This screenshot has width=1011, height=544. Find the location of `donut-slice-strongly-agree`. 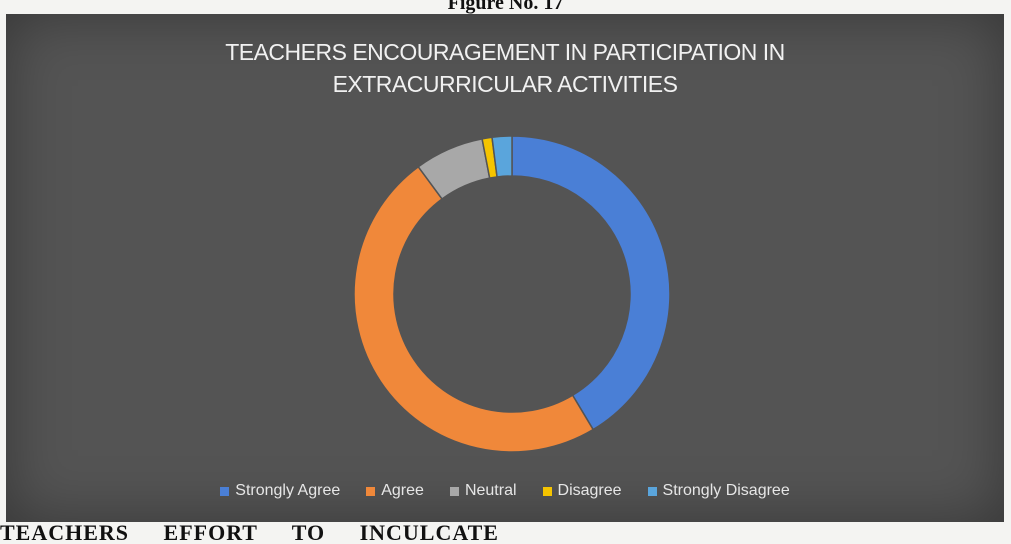

donut-slice-strongly-agree is located at coordinates (591, 283).